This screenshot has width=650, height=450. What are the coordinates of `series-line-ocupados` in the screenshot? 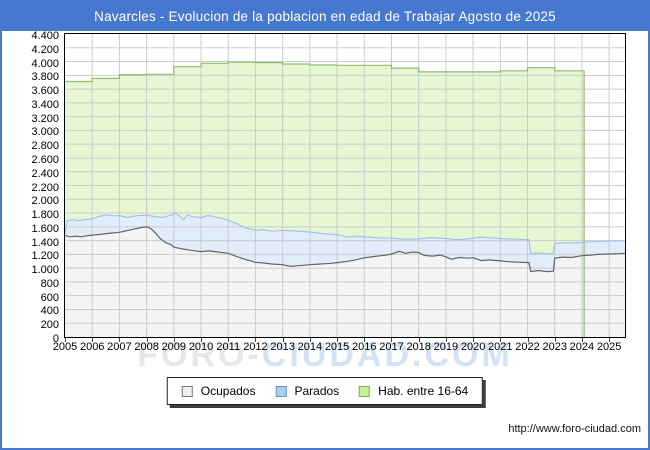 It's located at (345, 249).